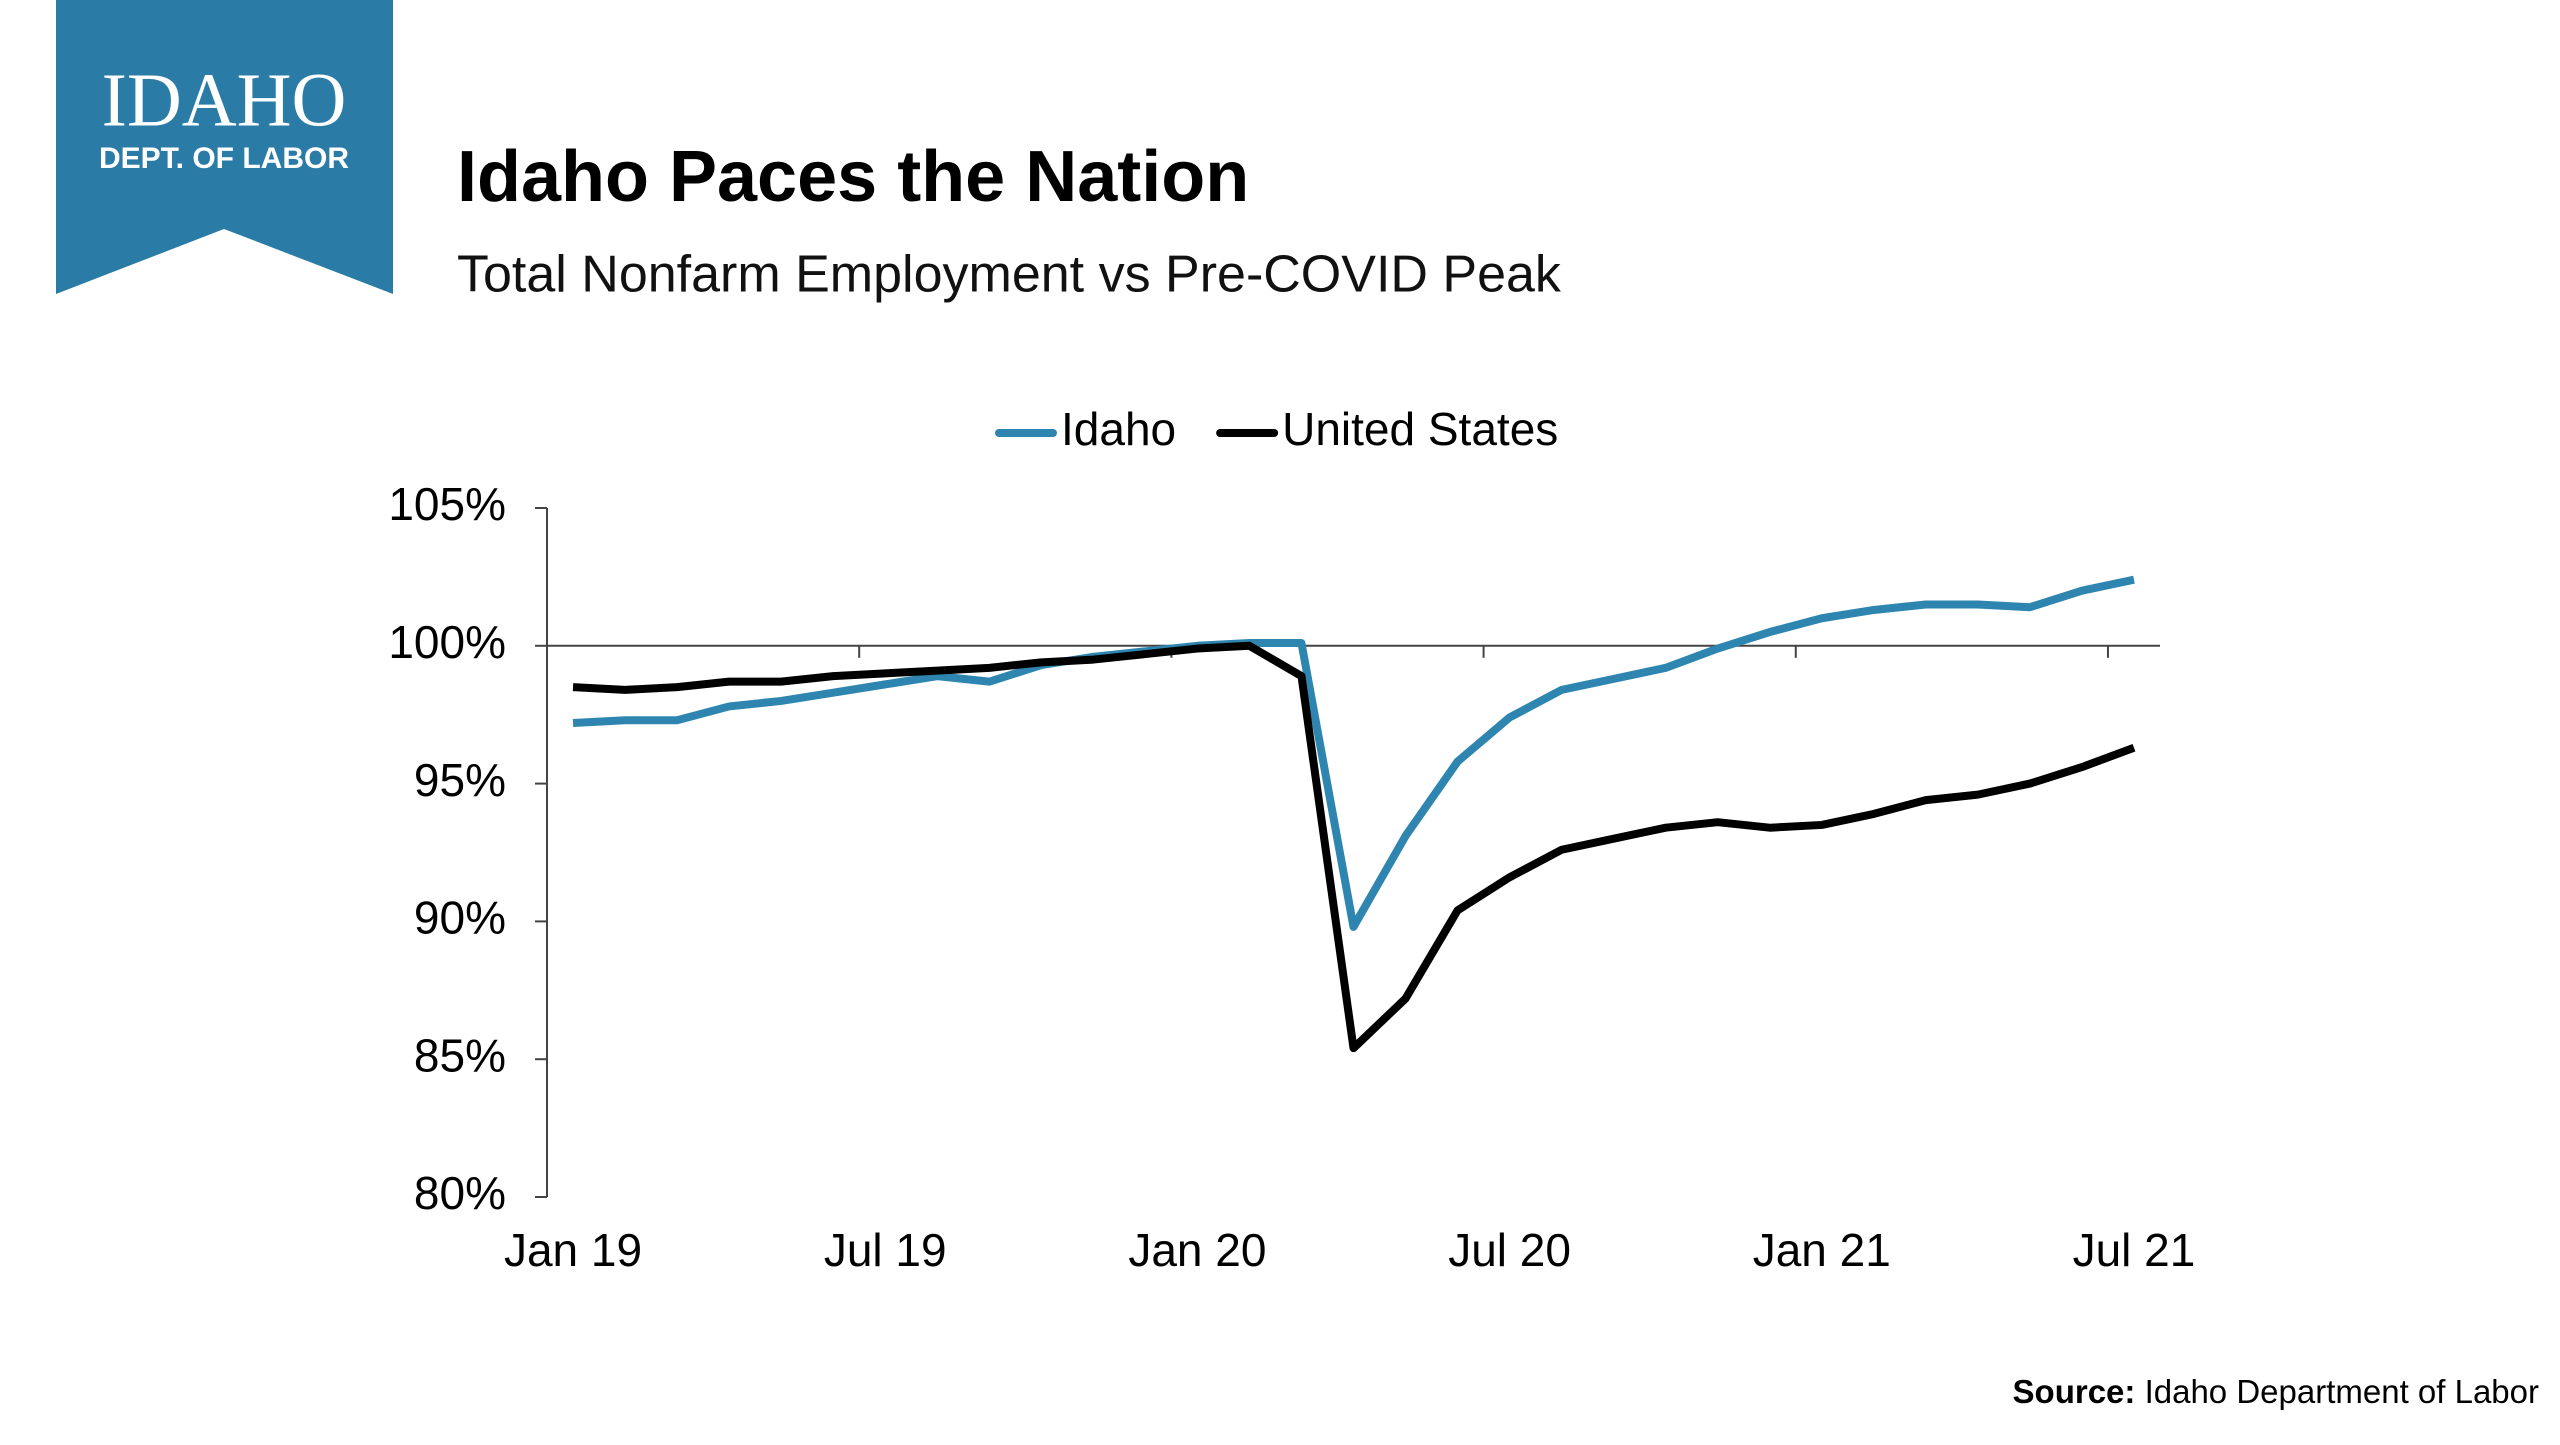 The image size is (2560, 1445). I want to click on x-tick-label: Jul 20, so click(1509, 1250).